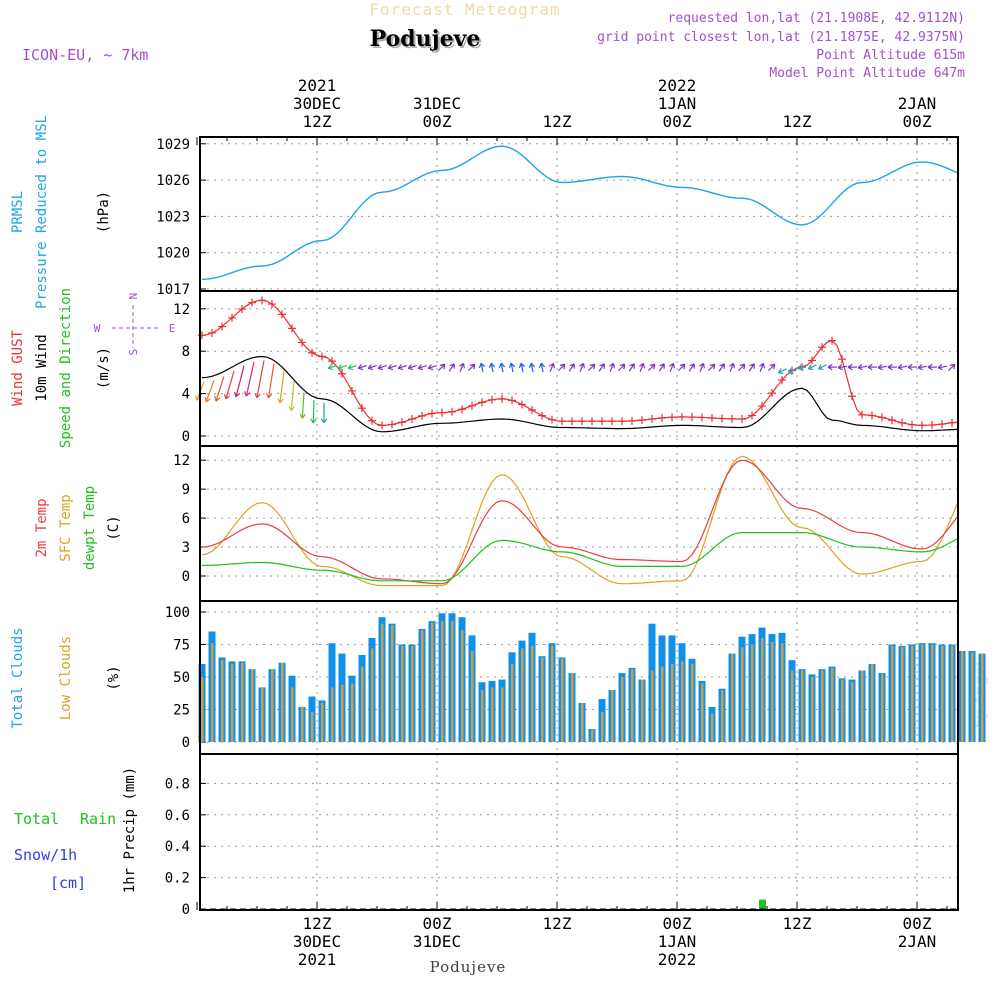 The height and width of the screenshot is (1000, 1000). I want to click on temp-sfc-line, so click(579, 521).